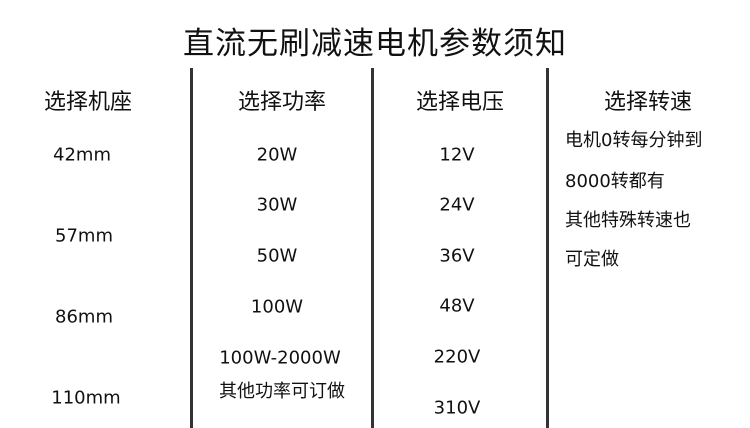 The width and height of the screenshot is (750, 428). What do you see at coordinates (282, 391) in the screenshot?
I see `power-option-note: 其他功率可订做` at bounding box center [282, 391].